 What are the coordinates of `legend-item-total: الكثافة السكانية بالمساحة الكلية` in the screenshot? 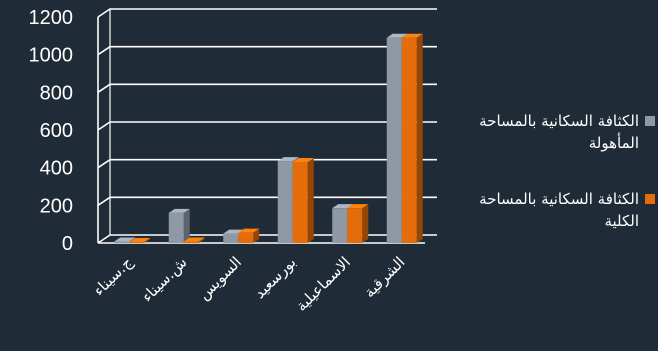 It's located at (562, 210).